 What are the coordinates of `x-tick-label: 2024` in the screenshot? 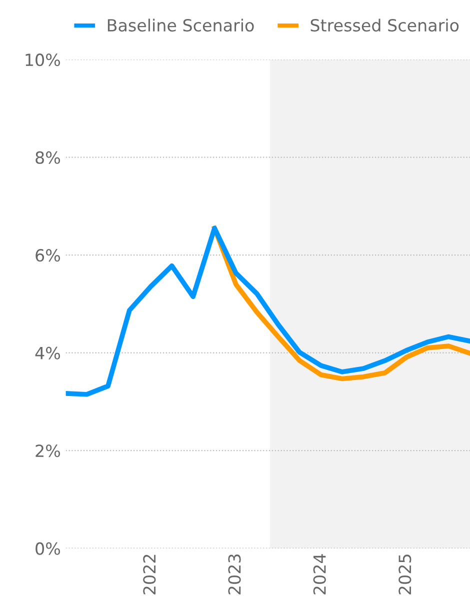 It's located at (319, 574).